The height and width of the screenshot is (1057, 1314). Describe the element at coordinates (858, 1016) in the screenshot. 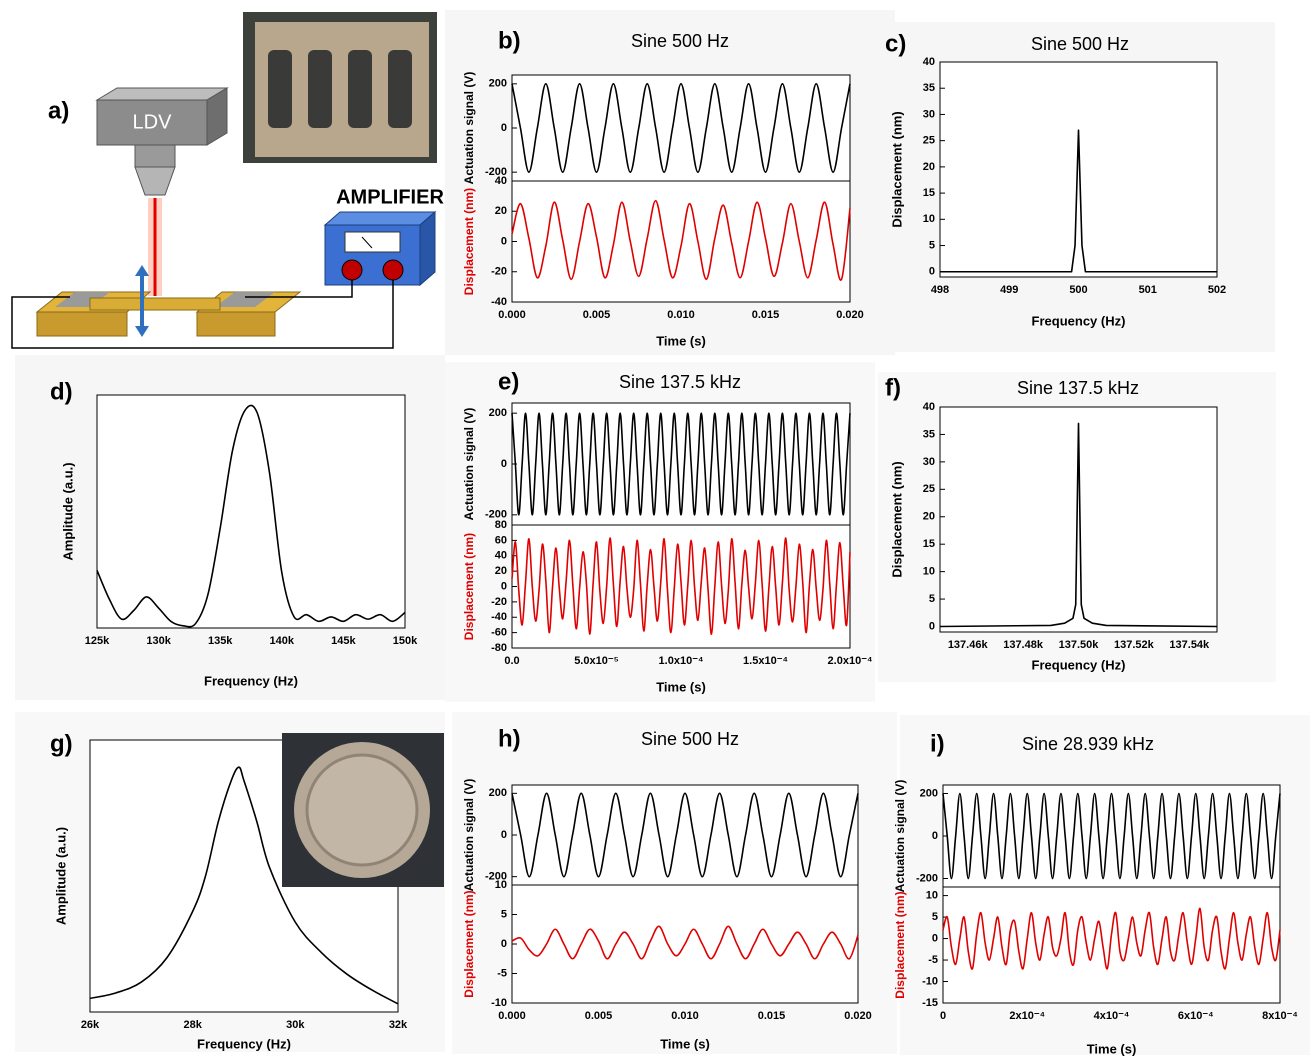

I see `x-tick-label: 0.020` at that location.